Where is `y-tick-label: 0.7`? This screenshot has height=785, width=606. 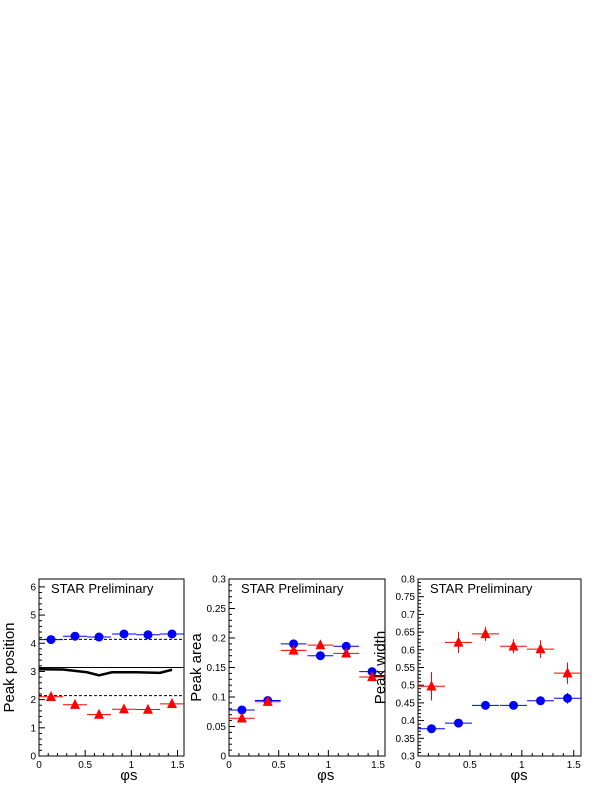 y-tick-label: 0.7 is located at coordinates (408, 615).